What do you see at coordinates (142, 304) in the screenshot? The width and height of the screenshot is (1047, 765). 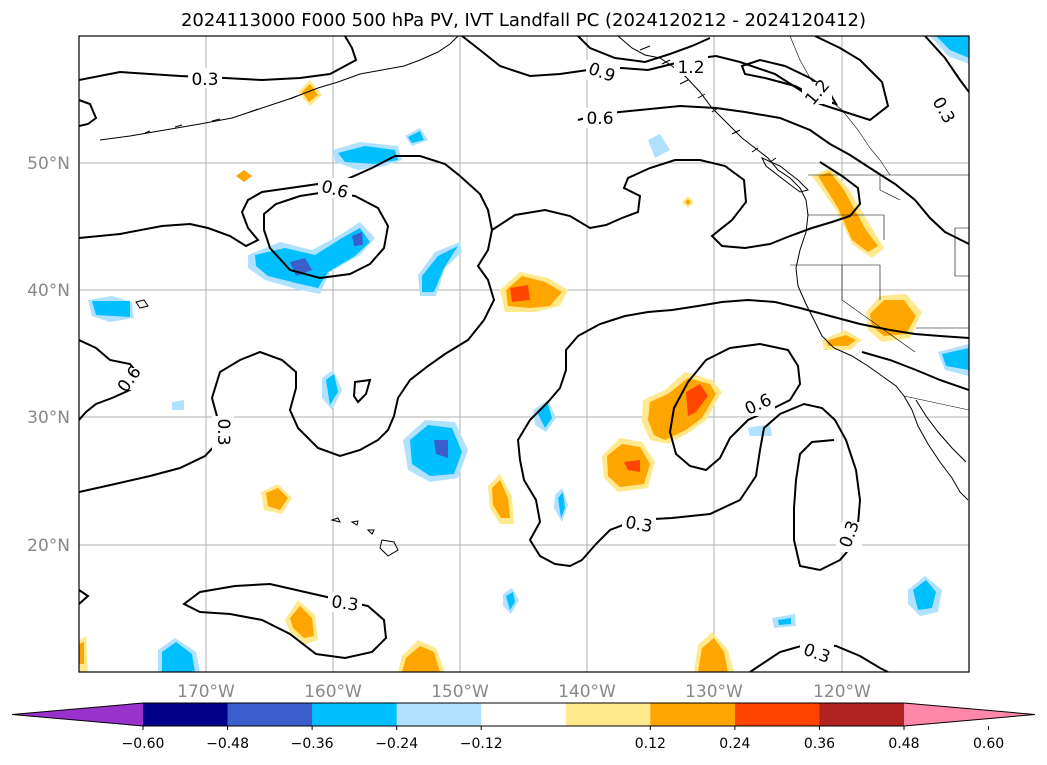 I see `small-island` at bounding box center [142, 304].